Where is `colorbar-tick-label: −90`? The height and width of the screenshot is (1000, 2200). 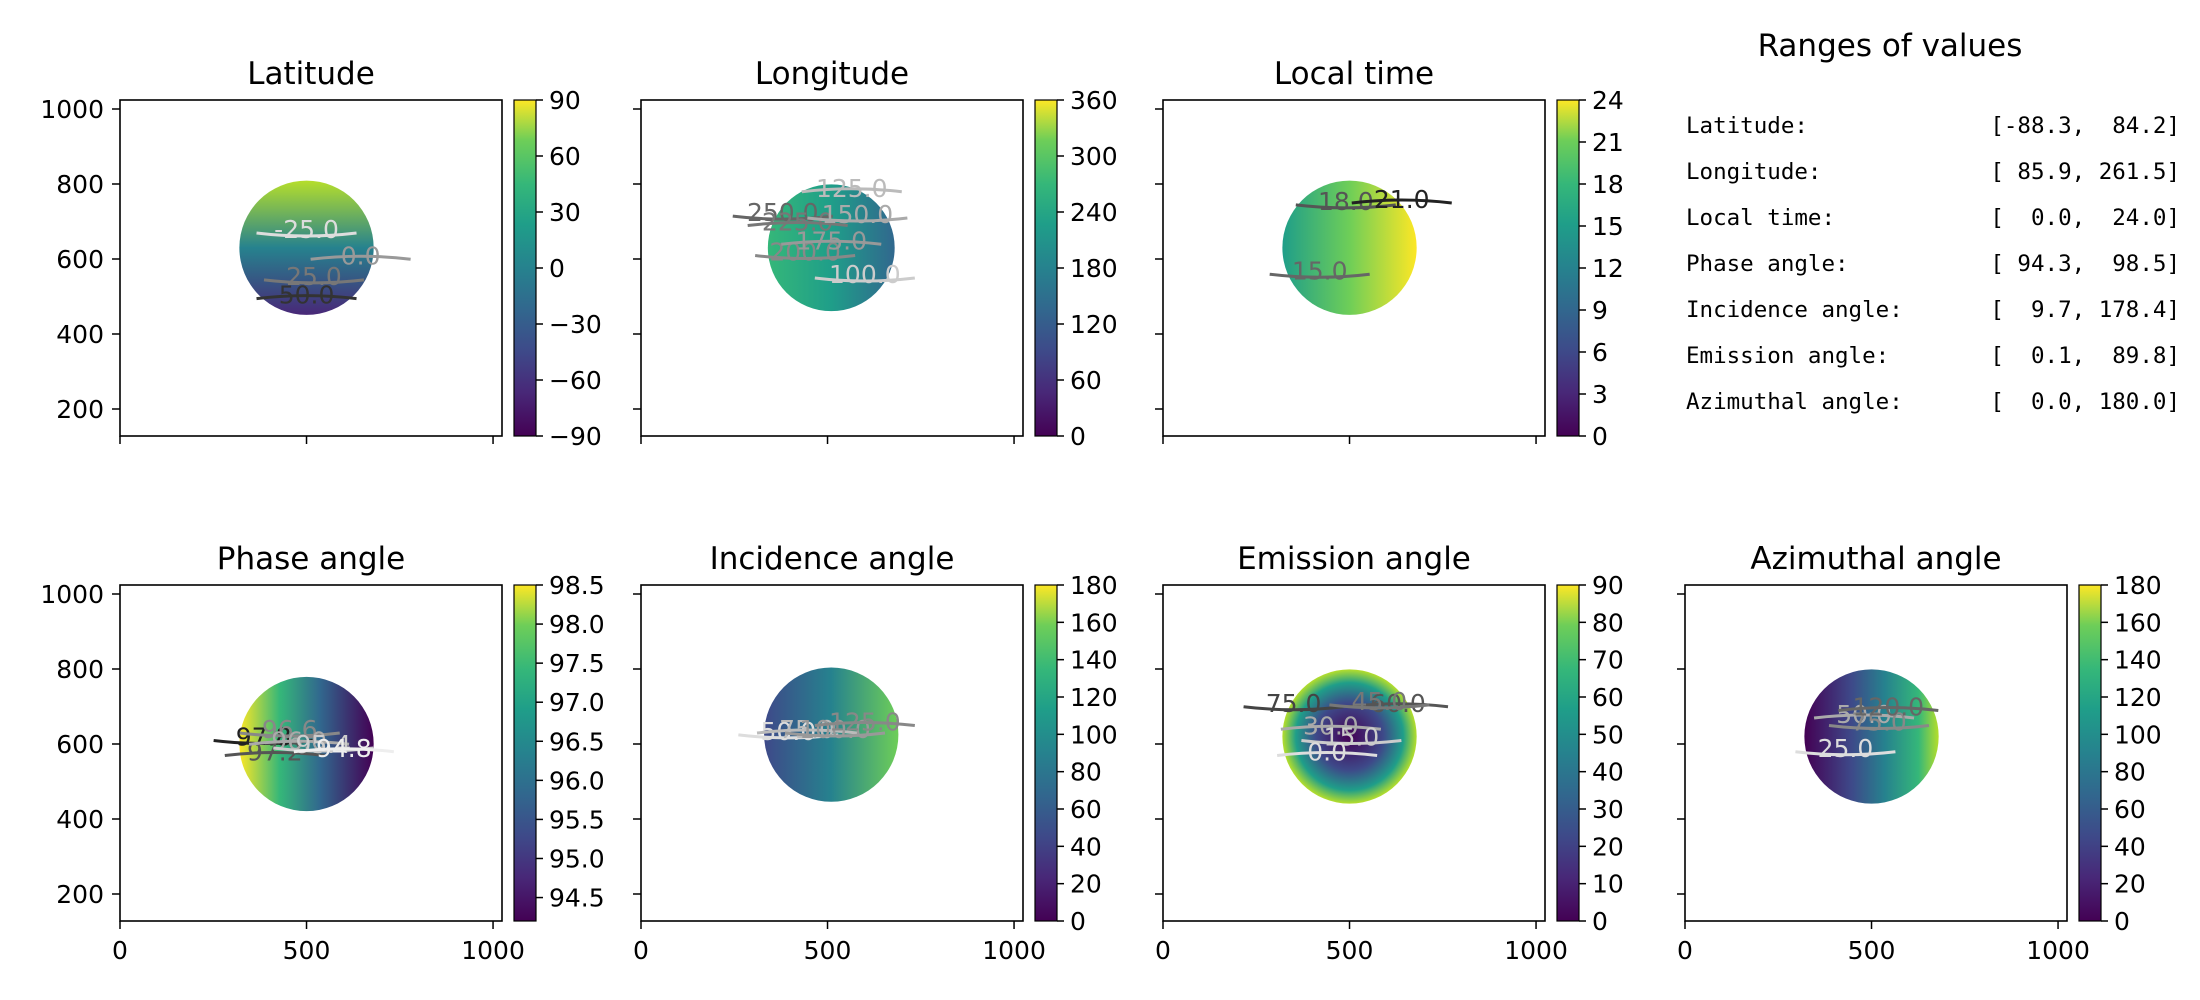 colorbar-tick-label: −90 is located at coordinates (575, 436).